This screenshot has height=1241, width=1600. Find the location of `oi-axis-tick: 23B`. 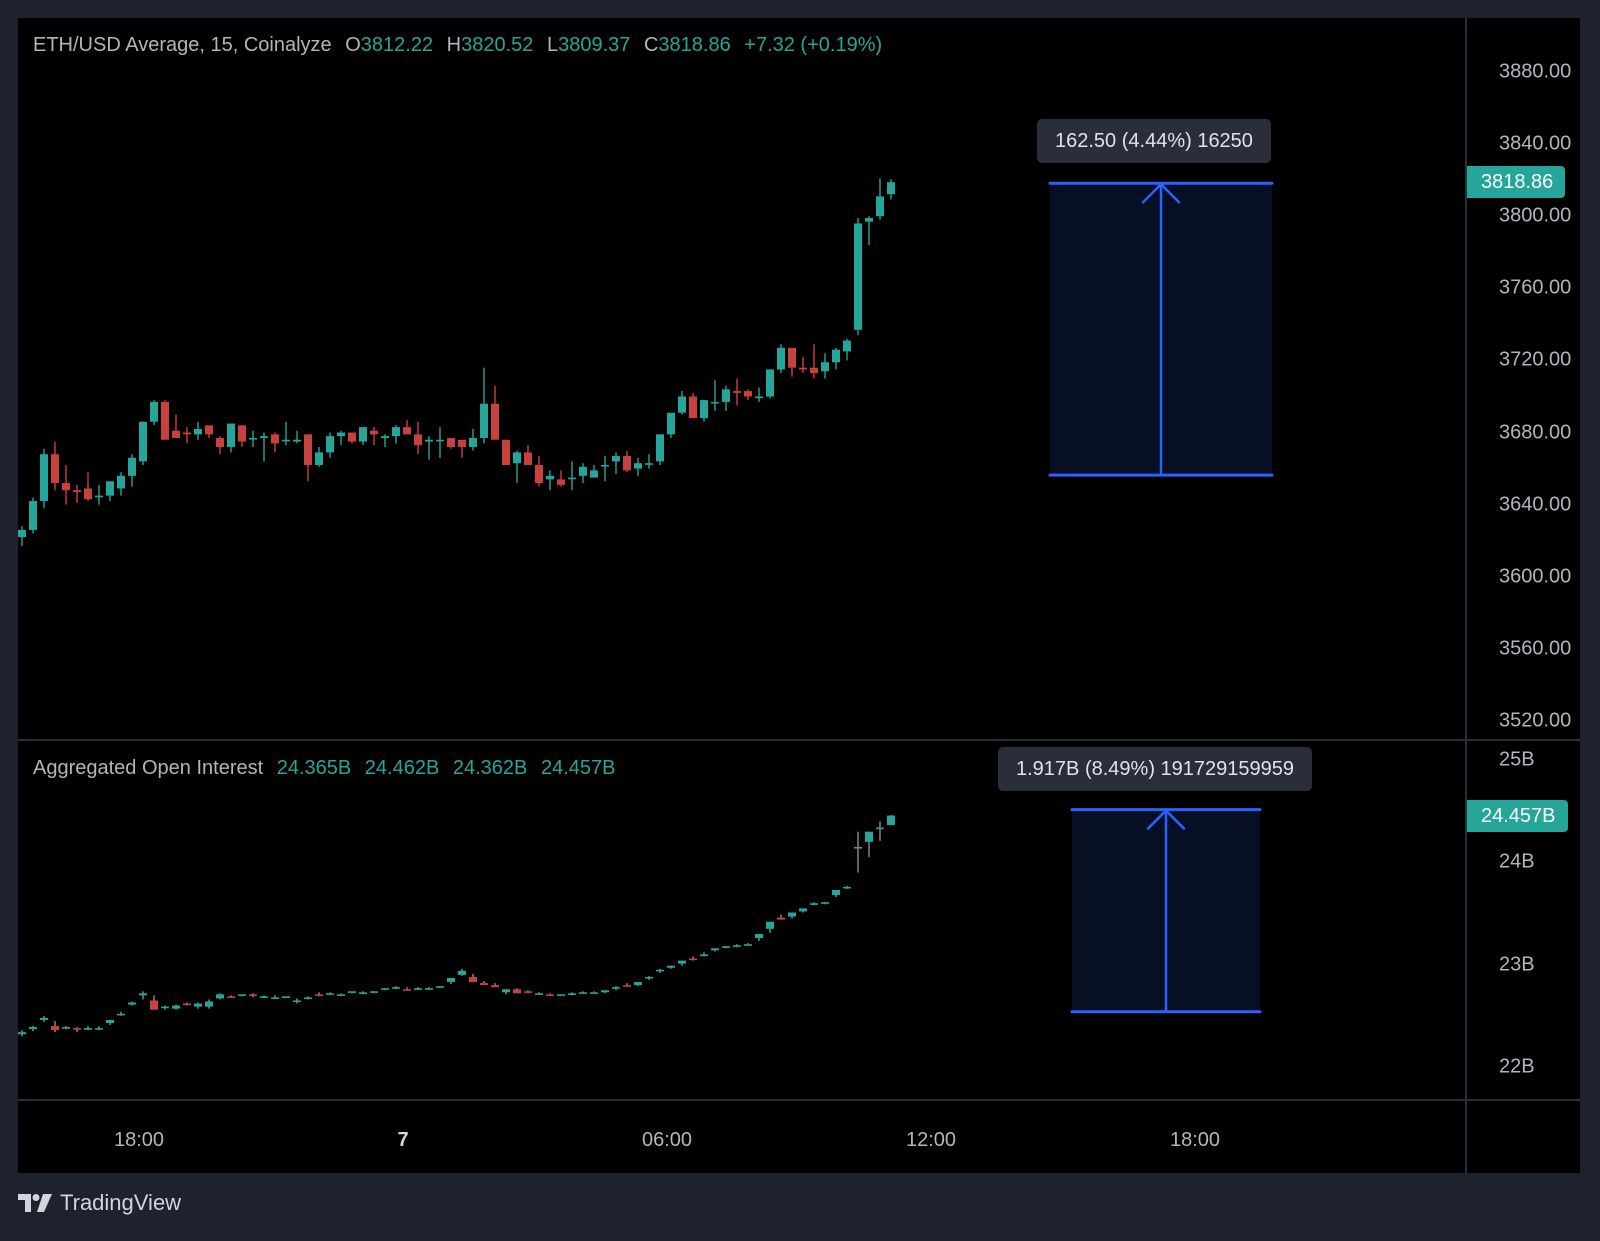

oi-axis-tick: 23B is located at coordinates (1517, 964).